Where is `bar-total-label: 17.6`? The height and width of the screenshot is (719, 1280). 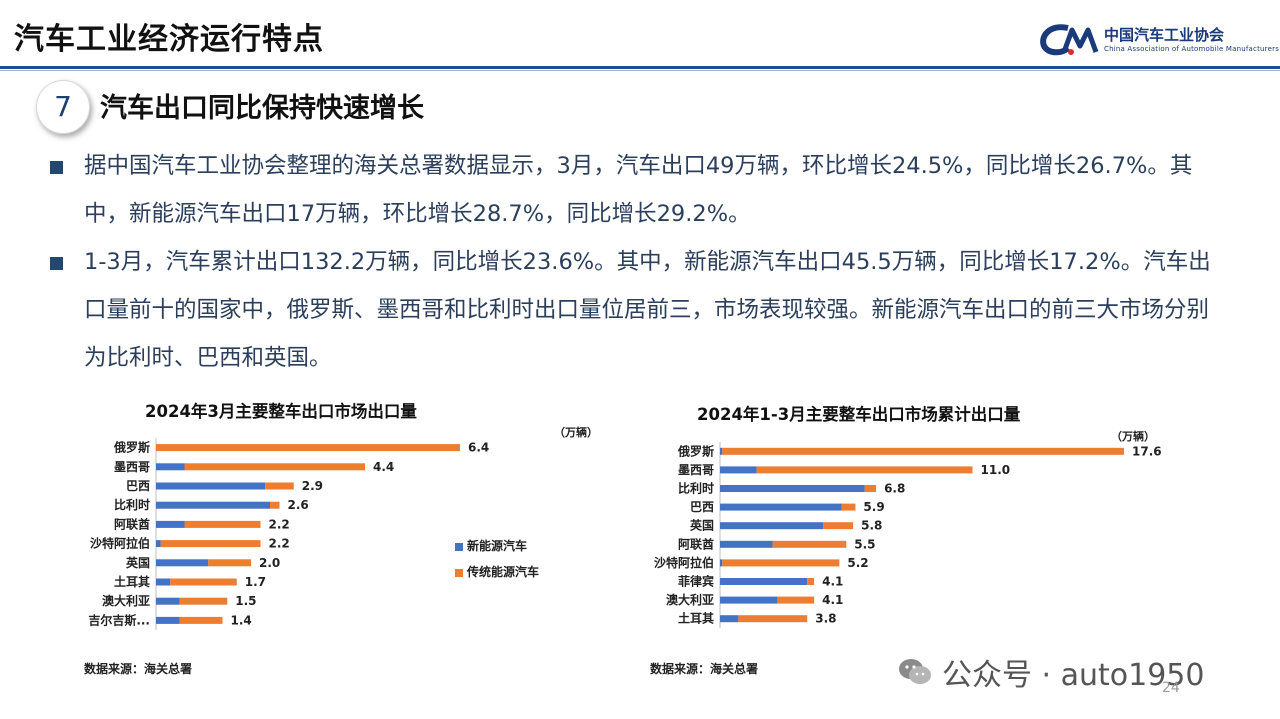 bar-total-label: 17.6 is located at coordinates (1147, 451).